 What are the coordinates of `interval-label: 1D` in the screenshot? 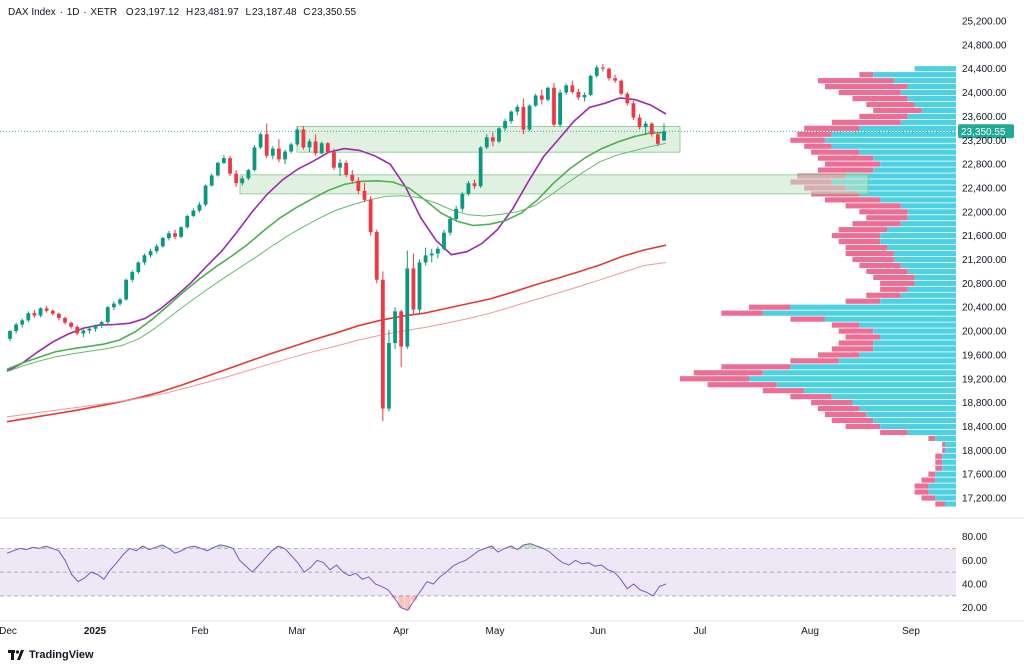 It's located at (73, 12).